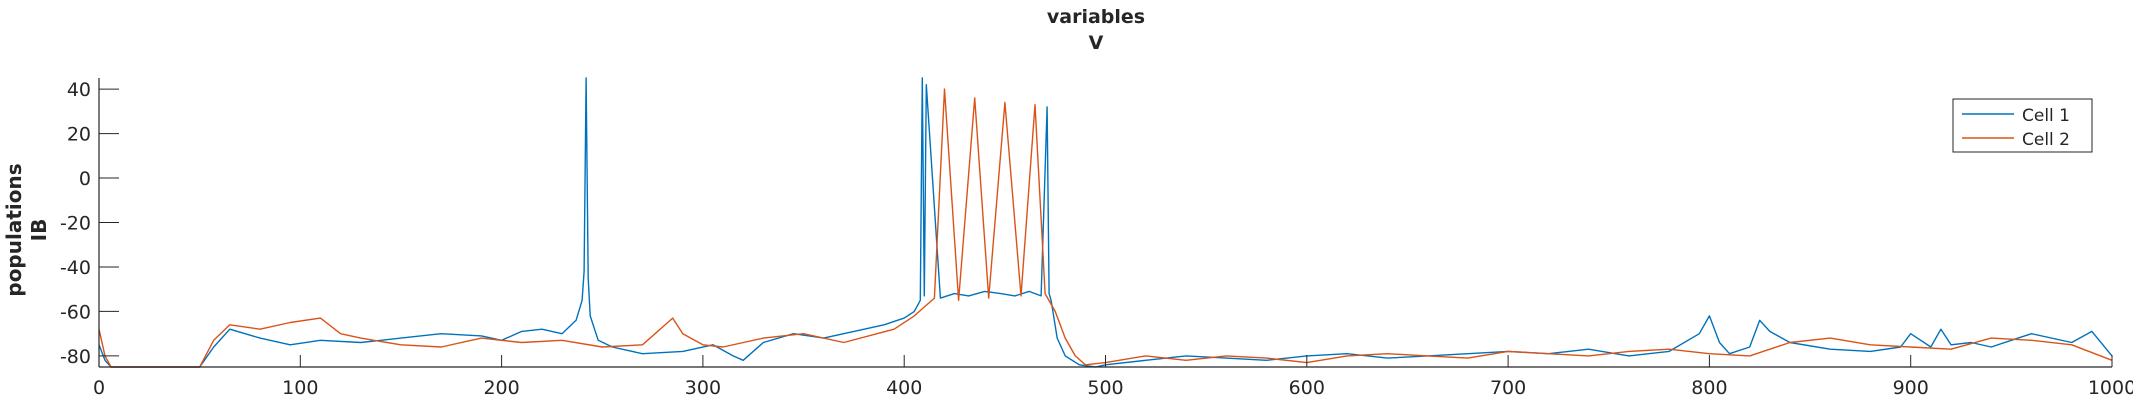  I want to click on x-tick-label: 1000, so click(2110, 388).